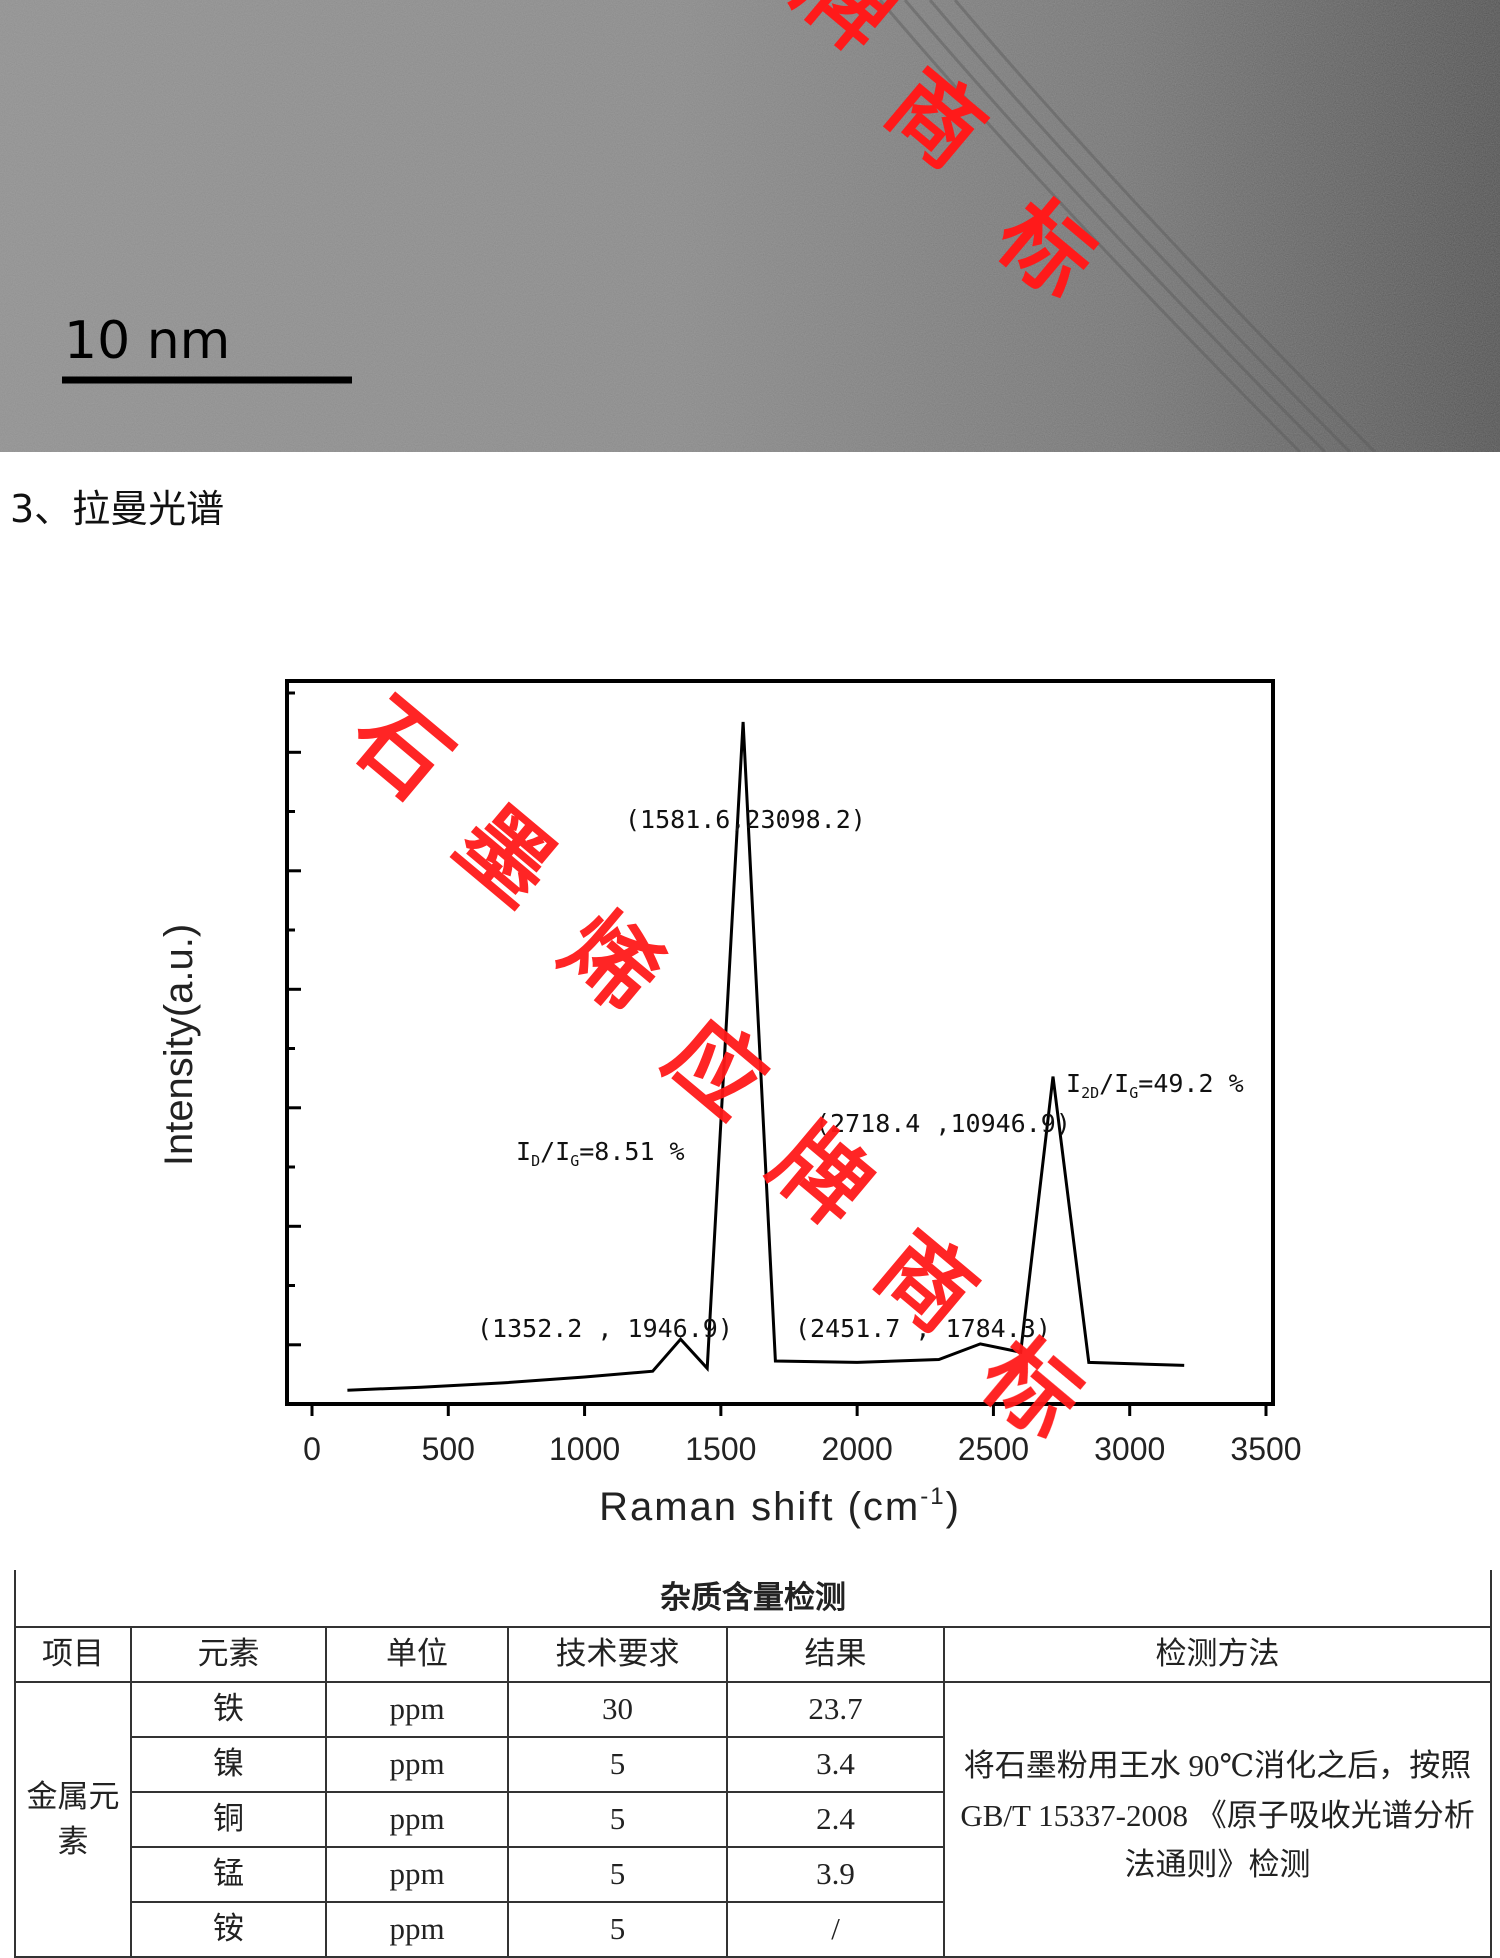  I want to click on header-cell: 检测方法, so click(1217, 1654).